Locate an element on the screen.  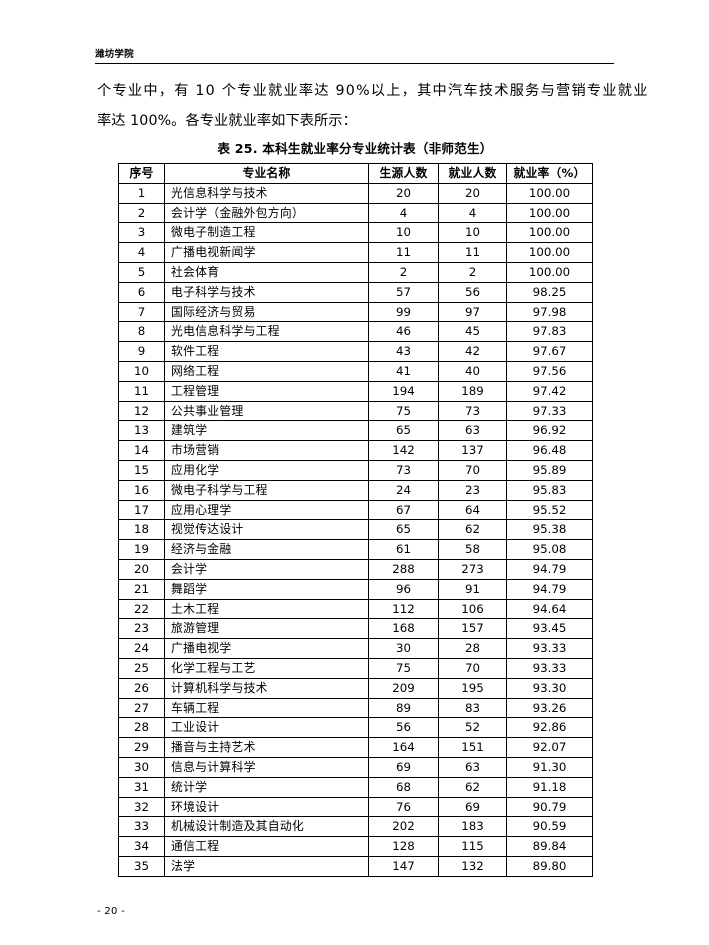
cell-employment-rate: 93.26 is located at coordinates (549, 708).